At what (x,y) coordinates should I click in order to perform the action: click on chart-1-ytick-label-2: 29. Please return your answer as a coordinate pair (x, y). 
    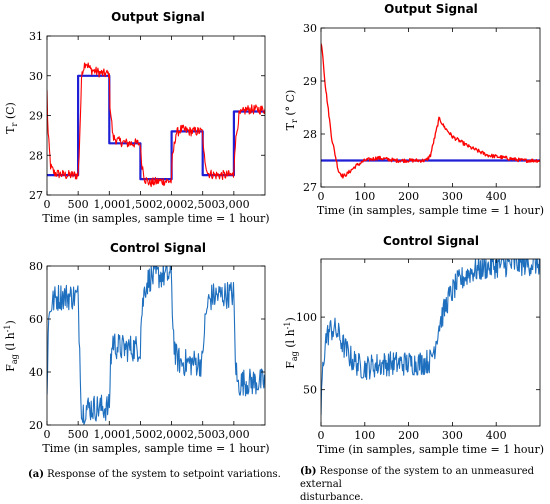
    Looking at the image, I should click on (310, 81).